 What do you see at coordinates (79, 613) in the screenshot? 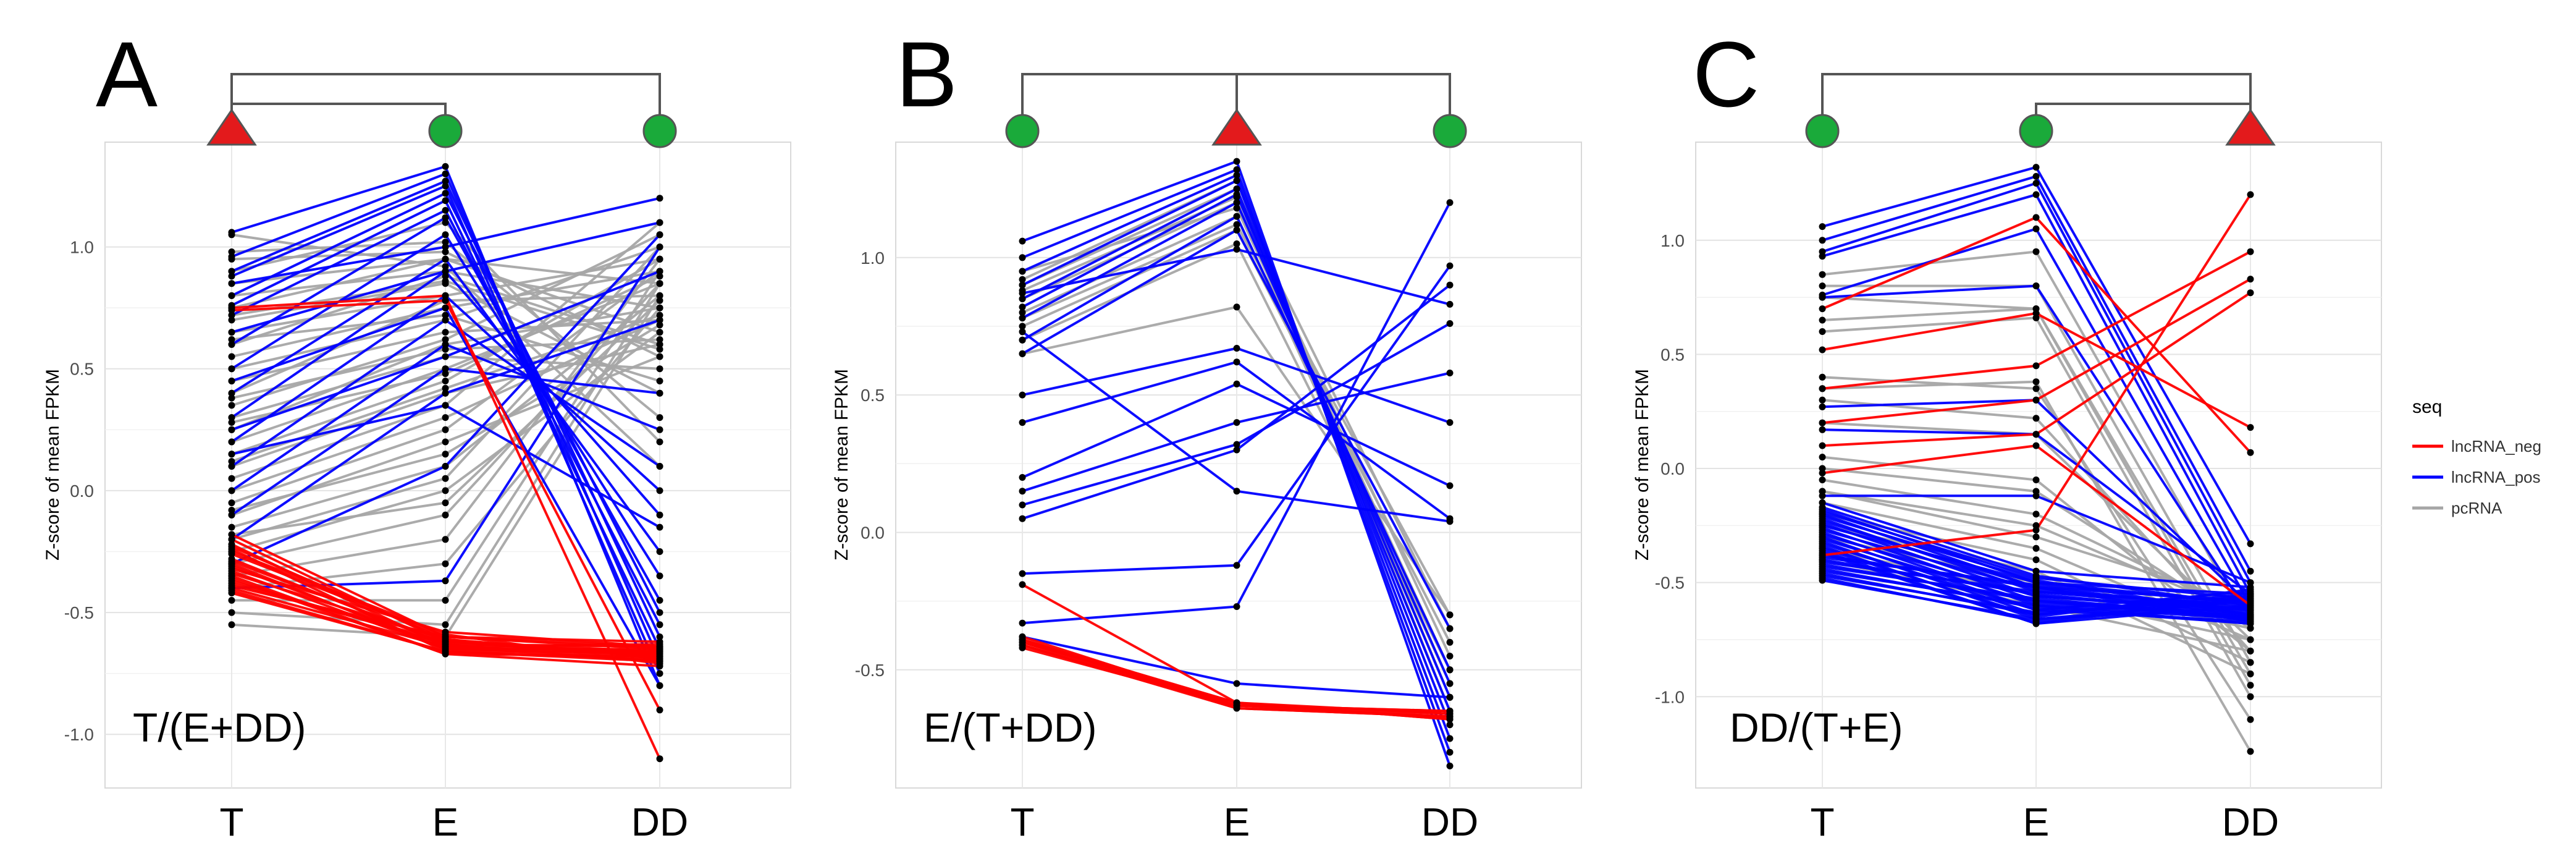
I see `panel-a-ytick: -0.5` at bounding box center [79, 613].